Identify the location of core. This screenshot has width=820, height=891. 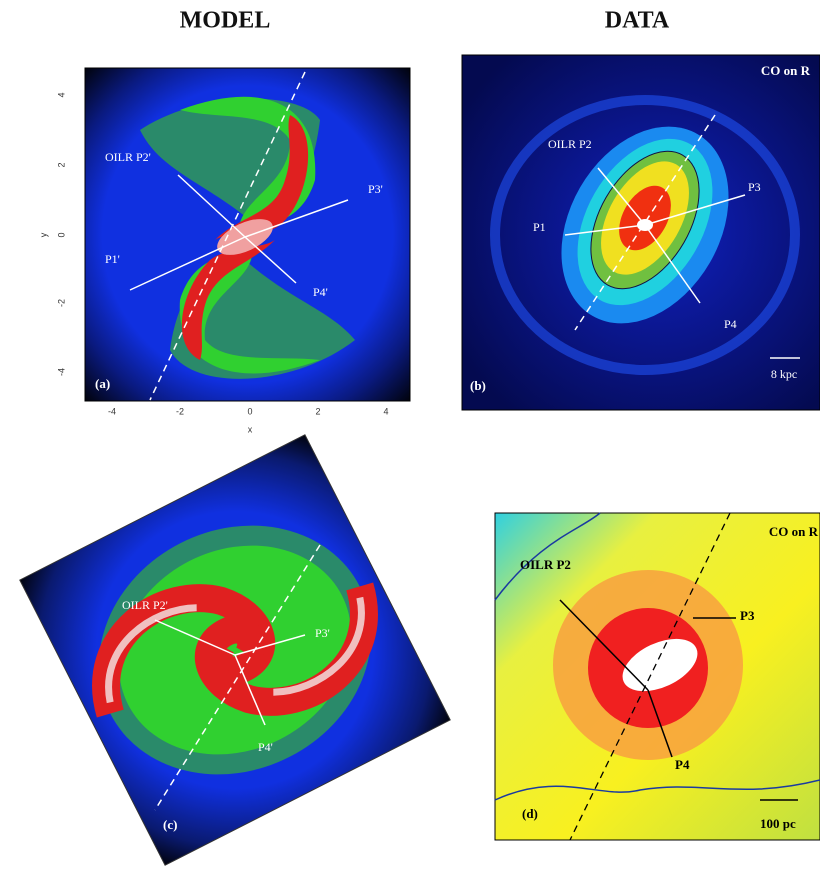
(660, 665).